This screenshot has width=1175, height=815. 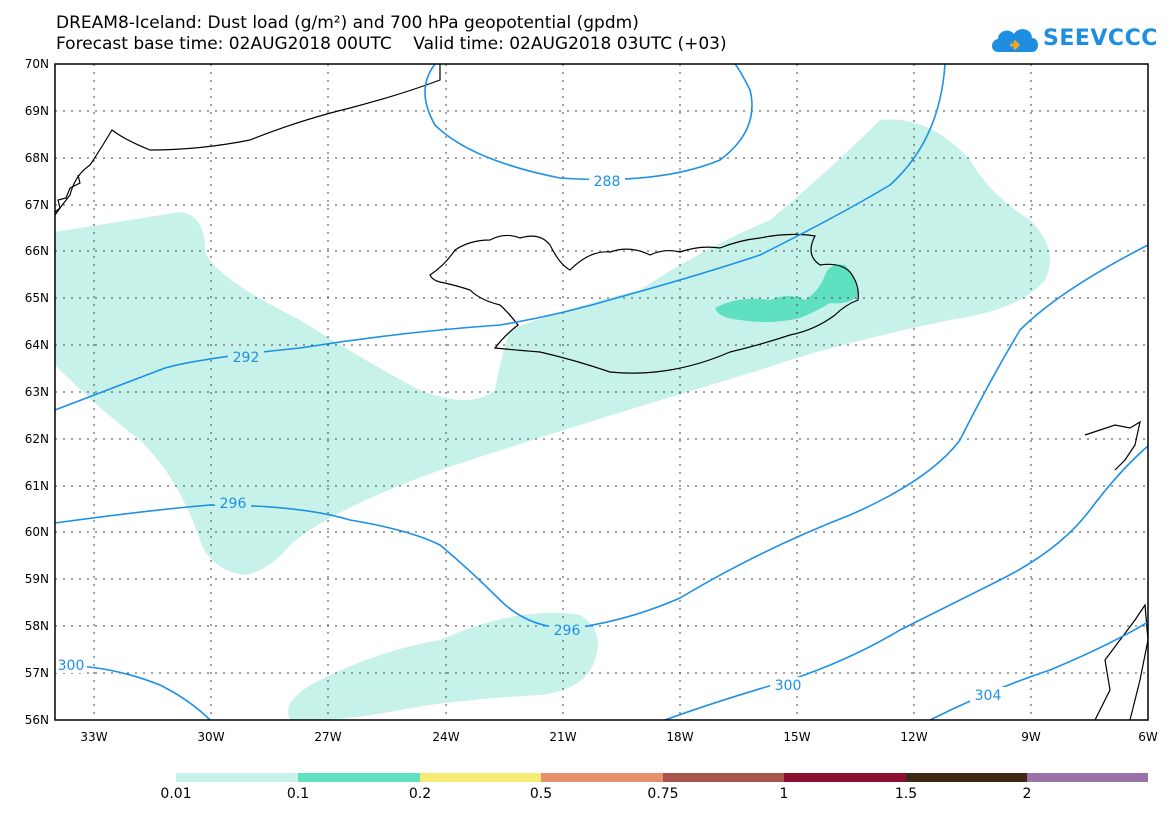 What do you see at coordinates (298, 794) in the screenshot?
I see `colorbar-label: 0.1` at bounding box center [298, 794].